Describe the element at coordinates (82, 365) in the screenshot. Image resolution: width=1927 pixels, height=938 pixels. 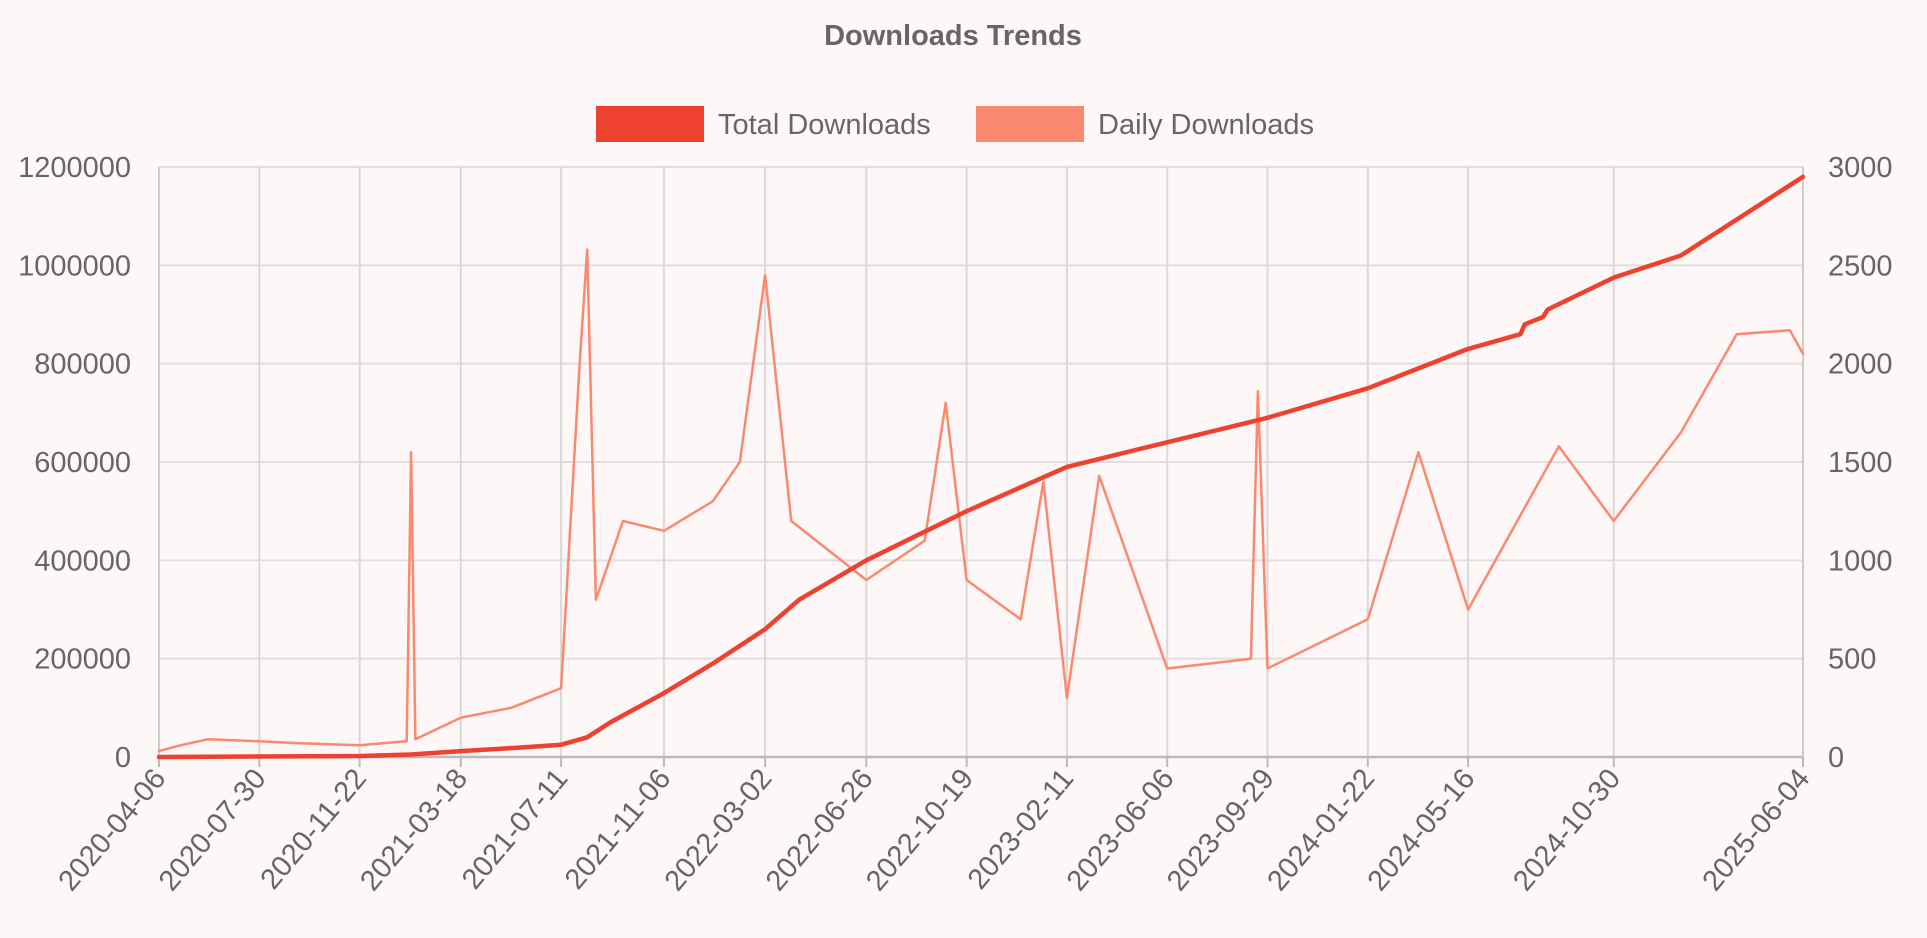
I see `y-left-tick-label: 800000` at that location.